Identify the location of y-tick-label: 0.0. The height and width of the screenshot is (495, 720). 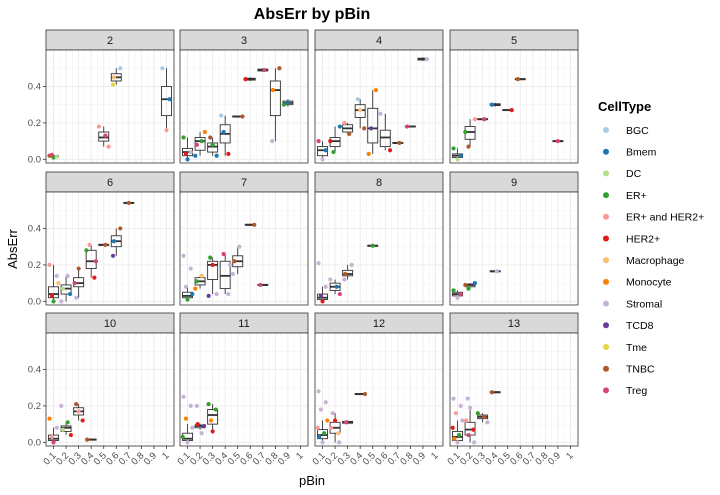
(34, 443).